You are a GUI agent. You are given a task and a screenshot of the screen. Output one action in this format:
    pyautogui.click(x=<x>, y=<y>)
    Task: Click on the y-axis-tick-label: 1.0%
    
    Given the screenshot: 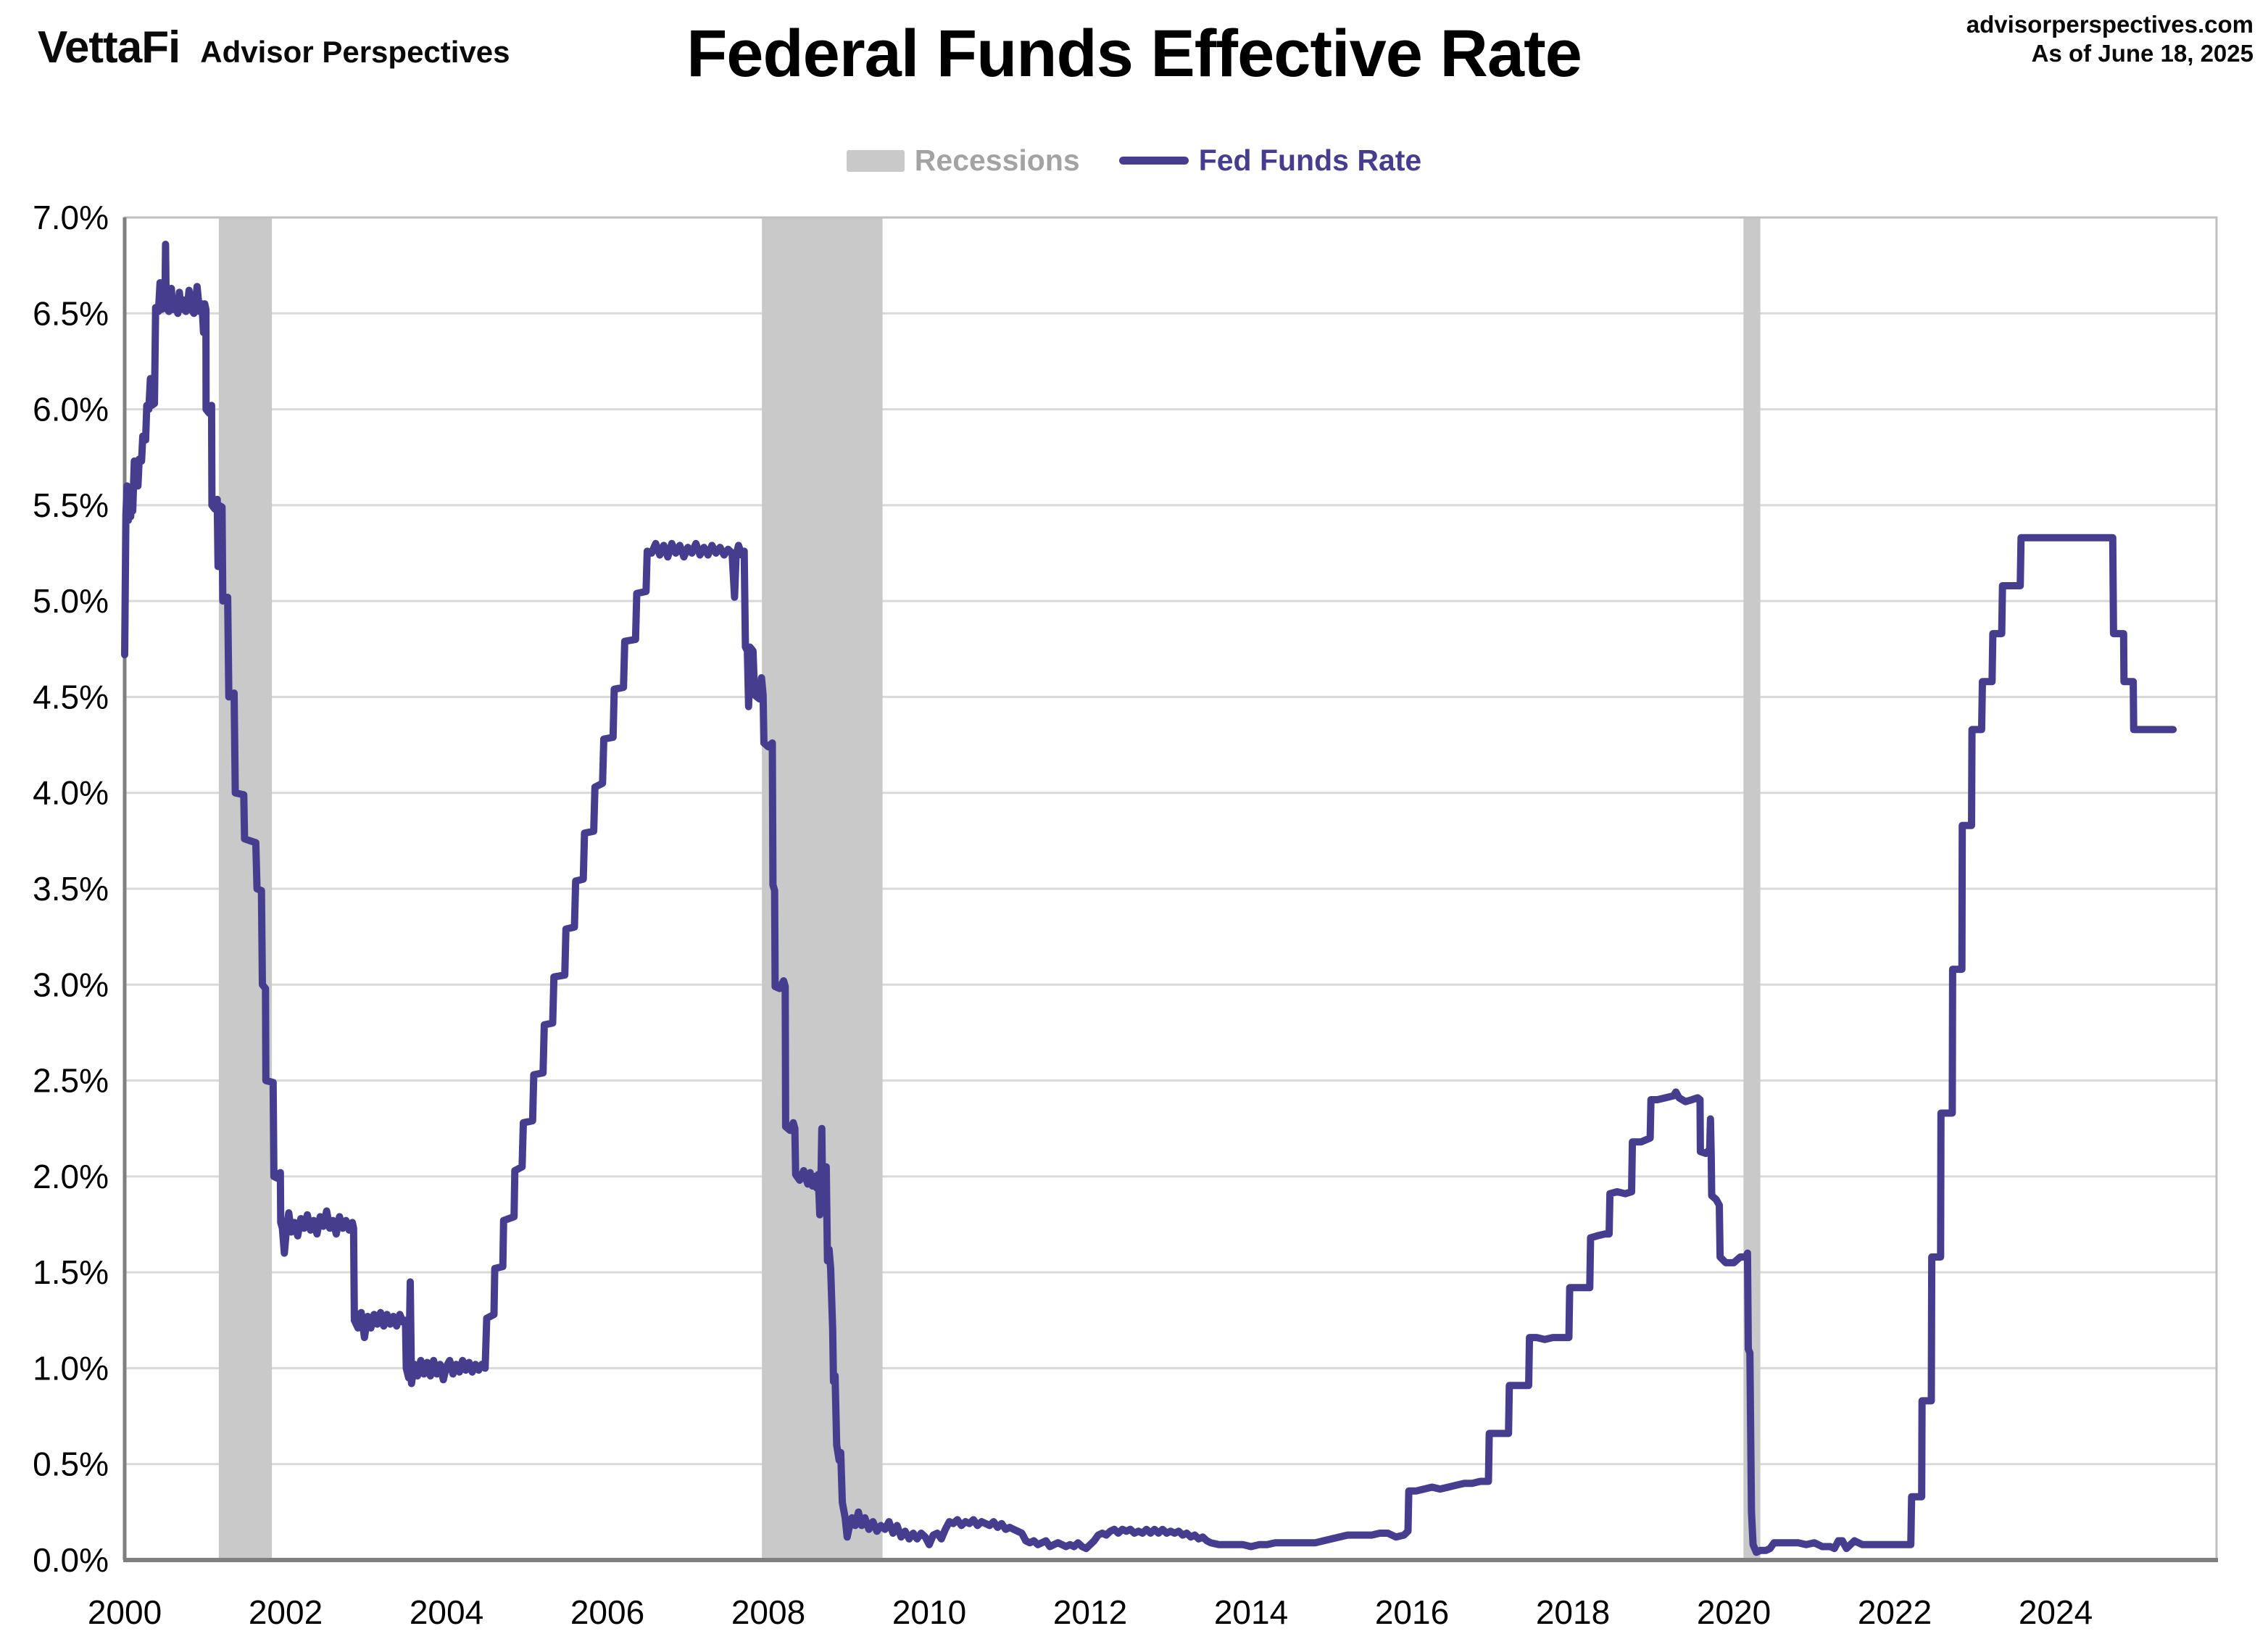 What is the action you would take?
    pyautogui.click(x=71, y=1368)
    